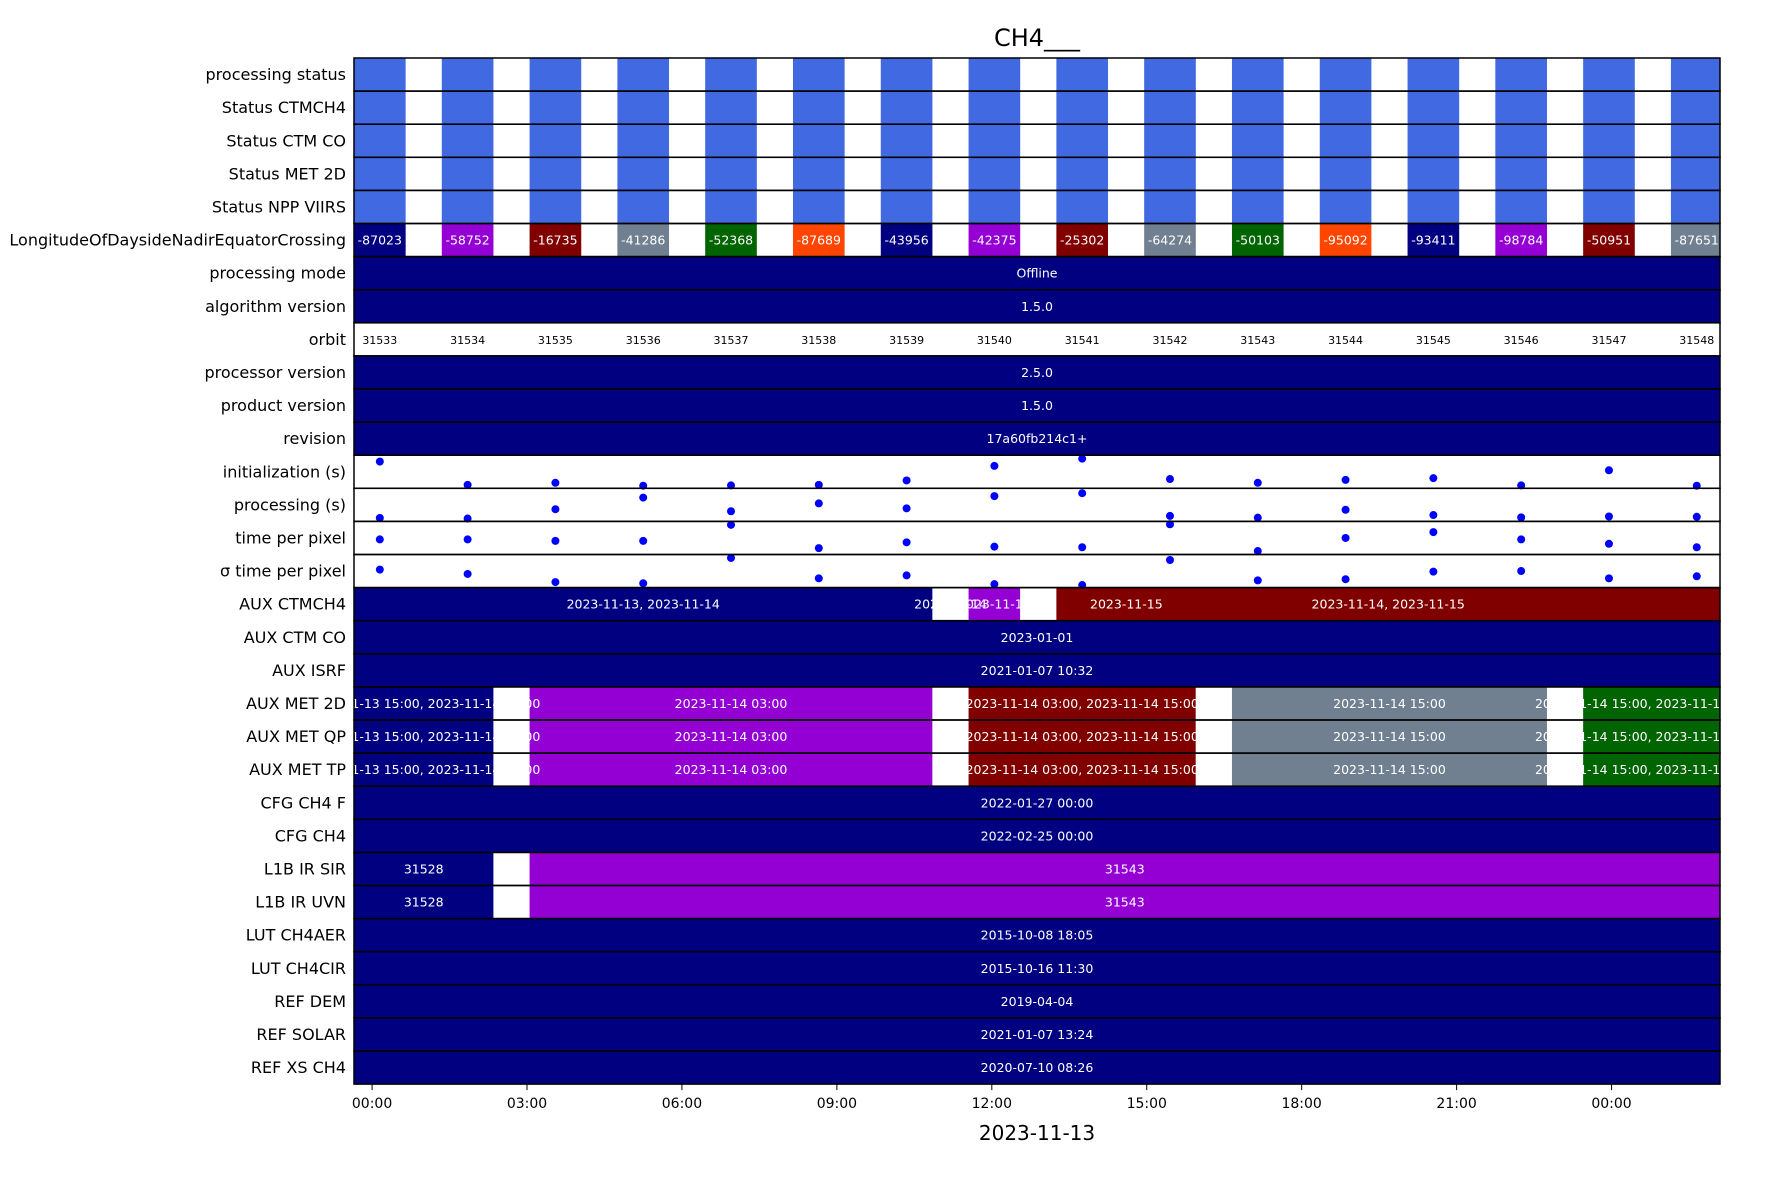  Describe the element at coordinates (467, 240) in the screenshot. I see `row-longitudeofdaysidenadirequatorcrossing-value: -58752` at that location.